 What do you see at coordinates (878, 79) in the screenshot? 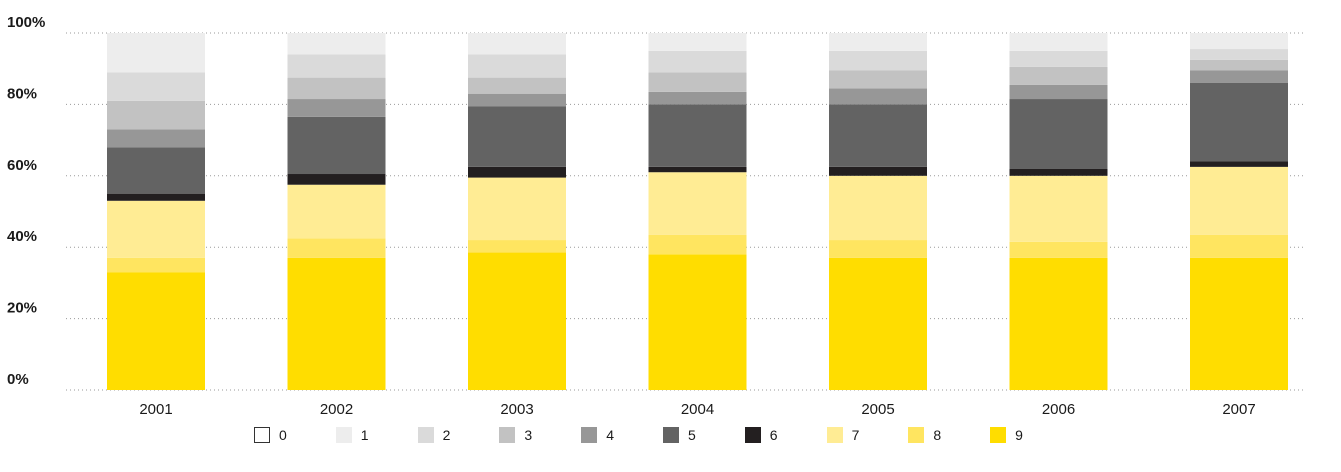
I see `bar-segment-3-2005` at bounding box center [878, 79].